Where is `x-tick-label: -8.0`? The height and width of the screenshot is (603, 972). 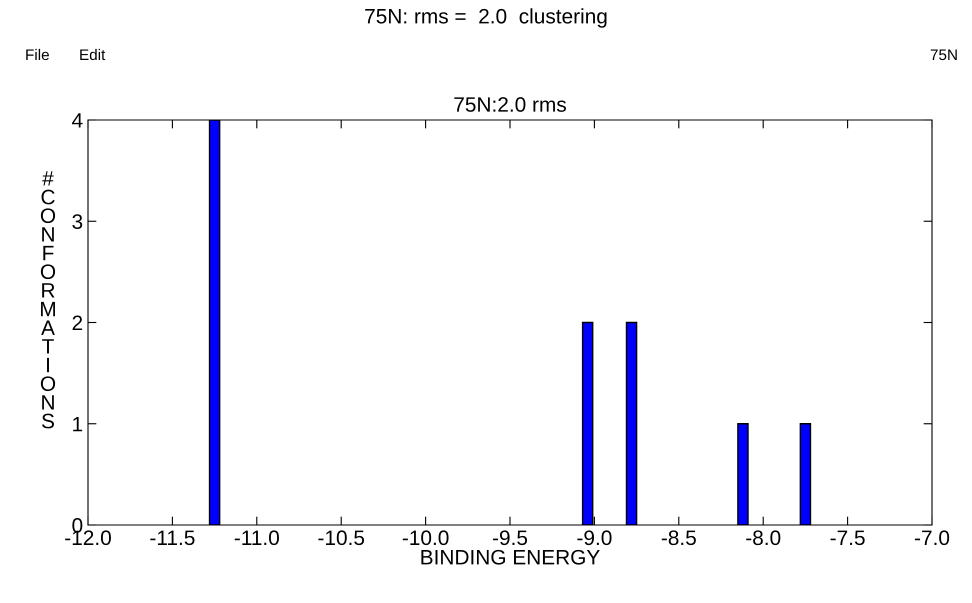 x-tick-label: -8.0 is located at coordinates (763, 538).